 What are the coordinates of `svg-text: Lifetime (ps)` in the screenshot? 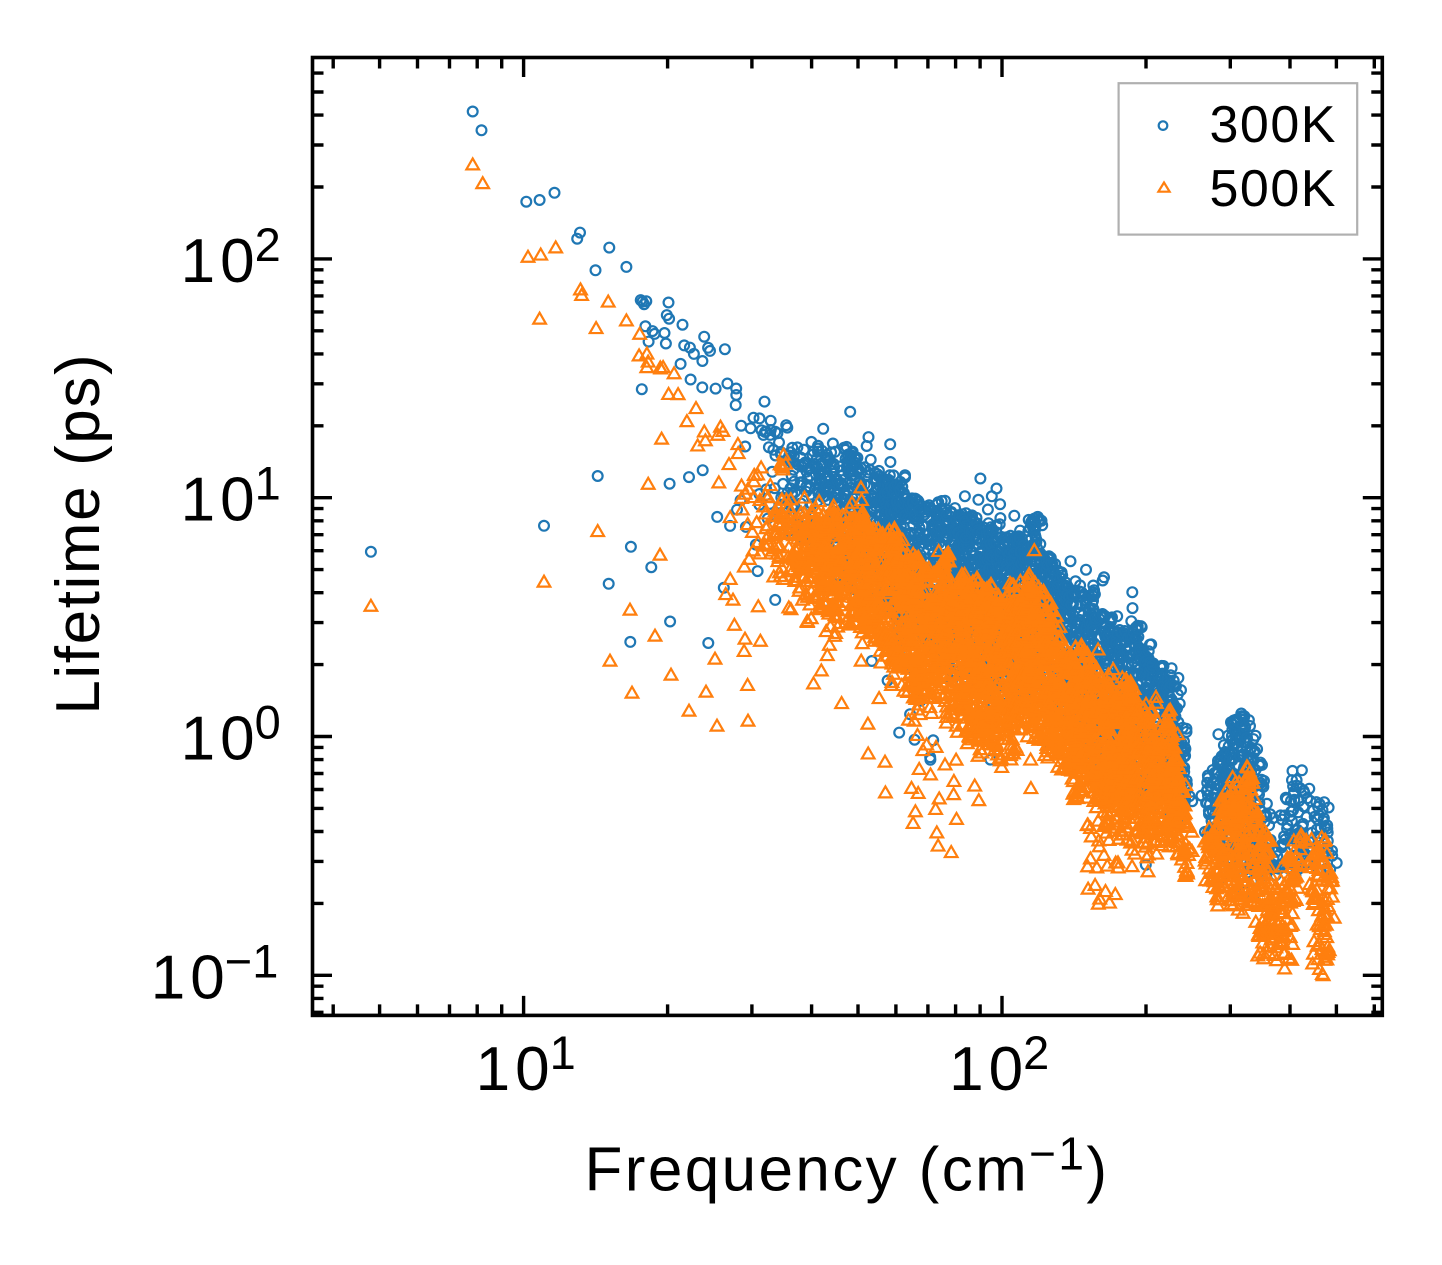 It's located at (78, 534).